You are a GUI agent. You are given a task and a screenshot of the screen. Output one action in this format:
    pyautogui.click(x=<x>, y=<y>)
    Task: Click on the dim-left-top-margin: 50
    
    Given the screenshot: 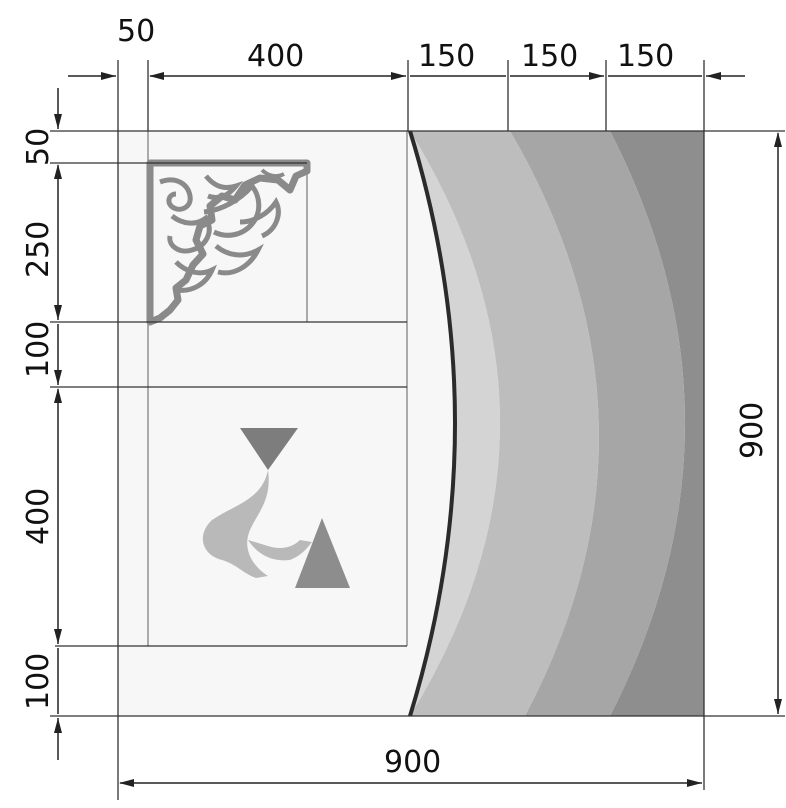 What is the action you would take?
    pyautogui.click(x=38, y=147)
    